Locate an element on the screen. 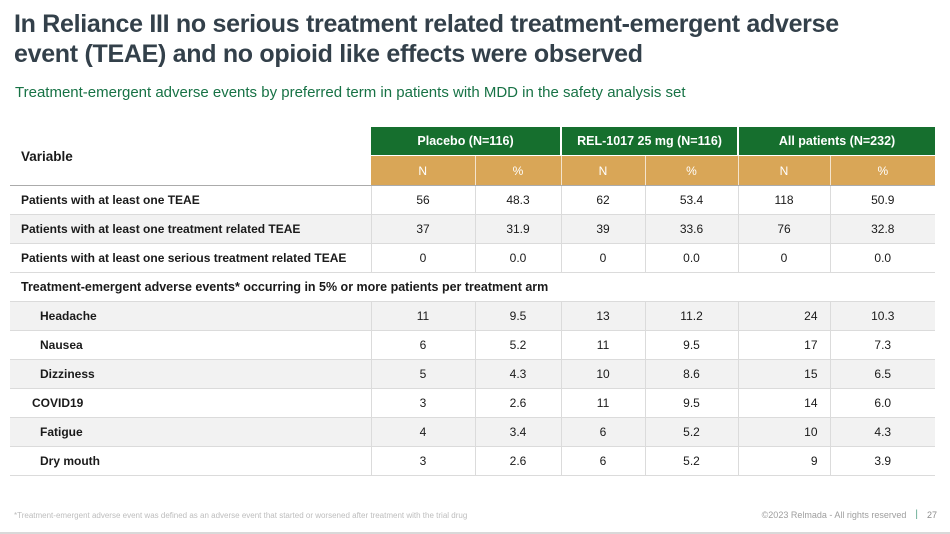  table-row: Dry mouth 3 2.6 6 5.2 9 3.9 is located at coordinates (473, 461).